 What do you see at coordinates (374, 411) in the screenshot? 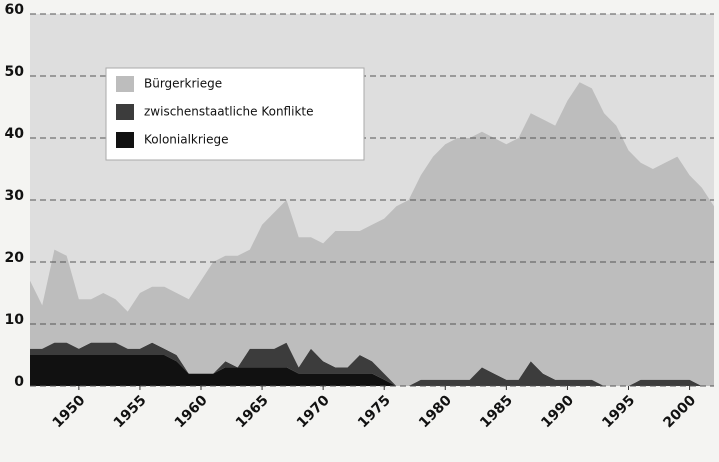
I see `x-tick-label: 1975` at bounding box center [374, 411].